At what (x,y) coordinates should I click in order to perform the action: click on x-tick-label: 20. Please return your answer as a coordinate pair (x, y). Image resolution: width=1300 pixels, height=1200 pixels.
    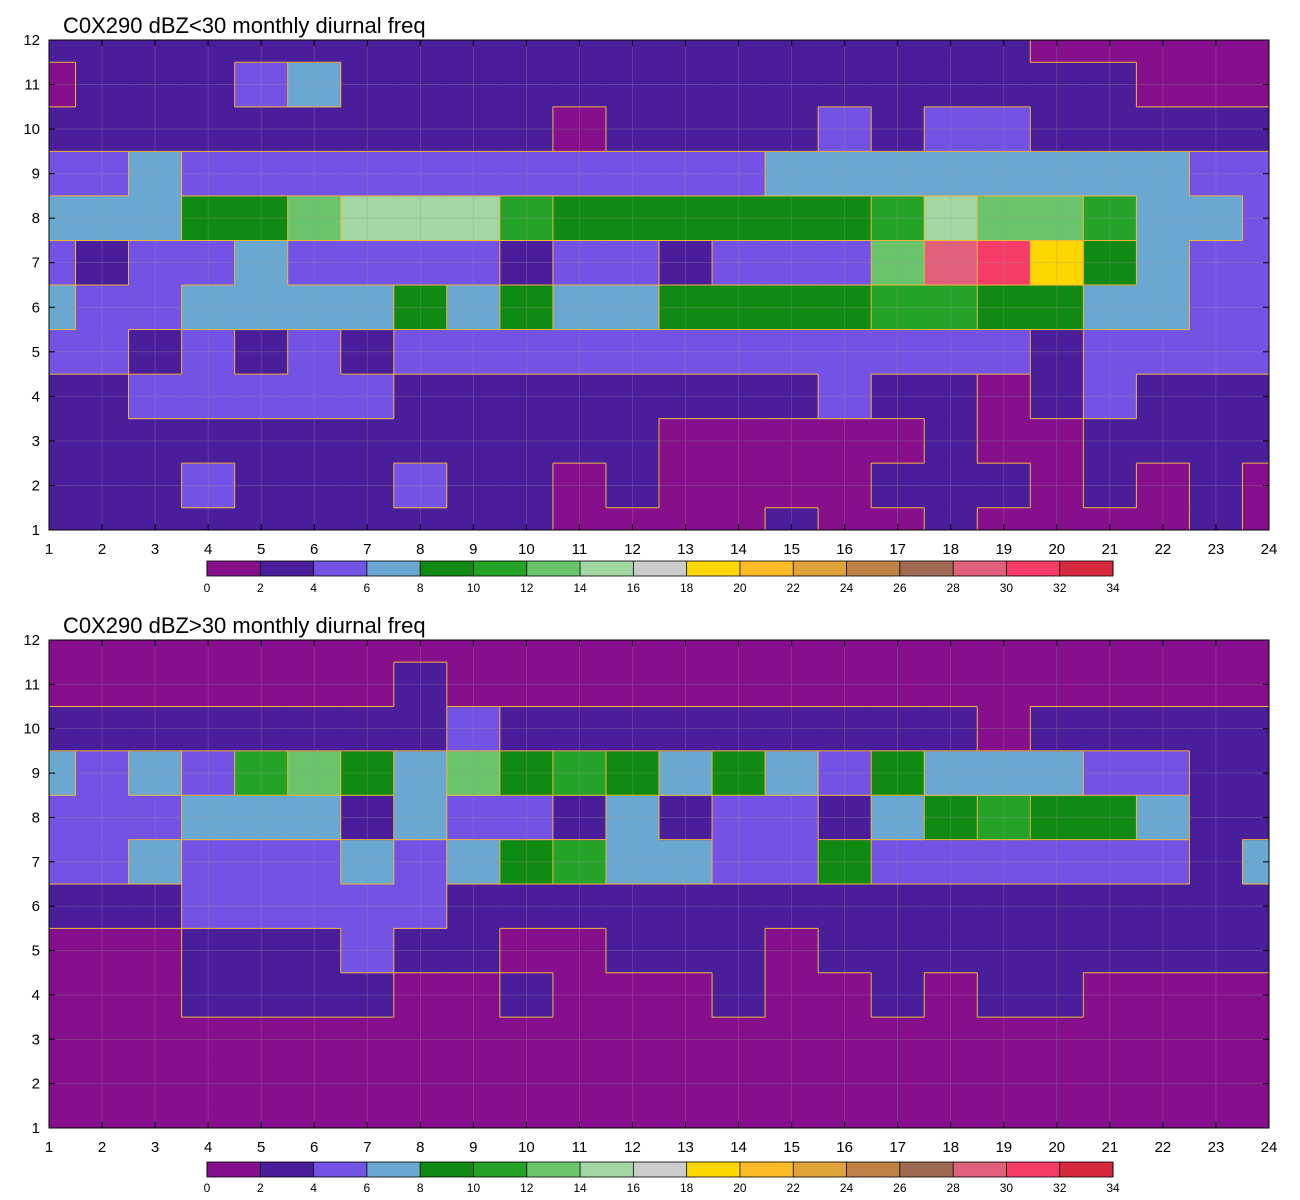
    Looking at the image, I should click on (1056, 549).